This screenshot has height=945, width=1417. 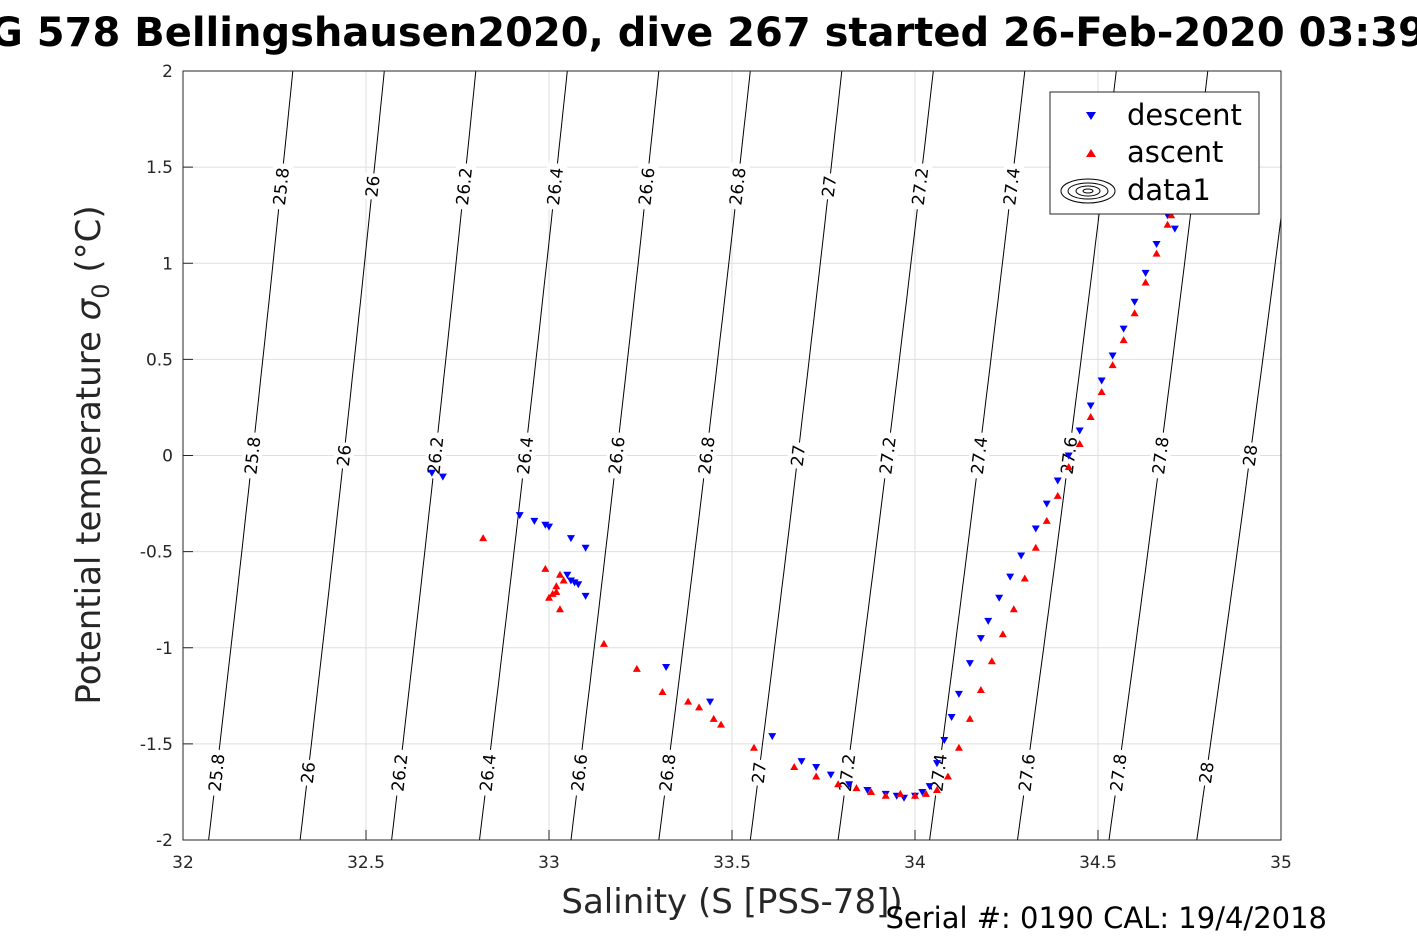 What do you see at coordinates (580, 773) in the screenshot?
I see `isopycnal-label-text: 26.6` at bounding box center [580, 773].